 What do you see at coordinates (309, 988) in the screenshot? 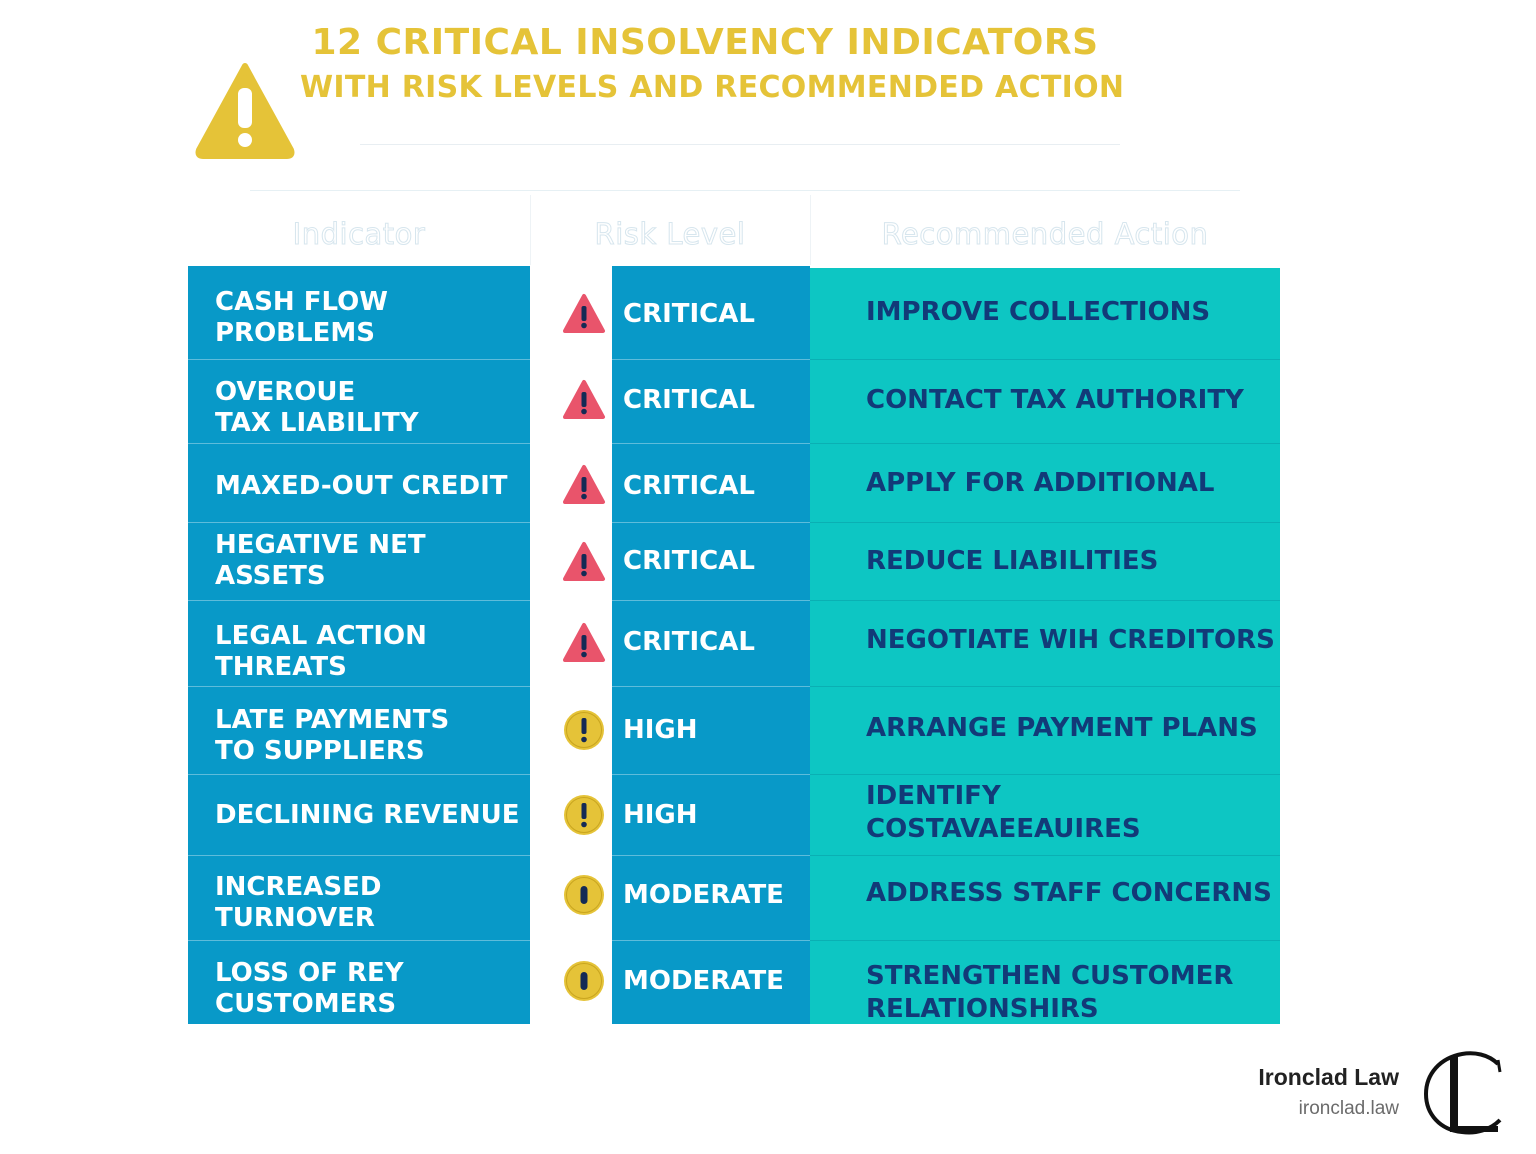
I see `indicator-cell: LOSS OF REY CUSTOMERS` at bounding box center [309, 988].